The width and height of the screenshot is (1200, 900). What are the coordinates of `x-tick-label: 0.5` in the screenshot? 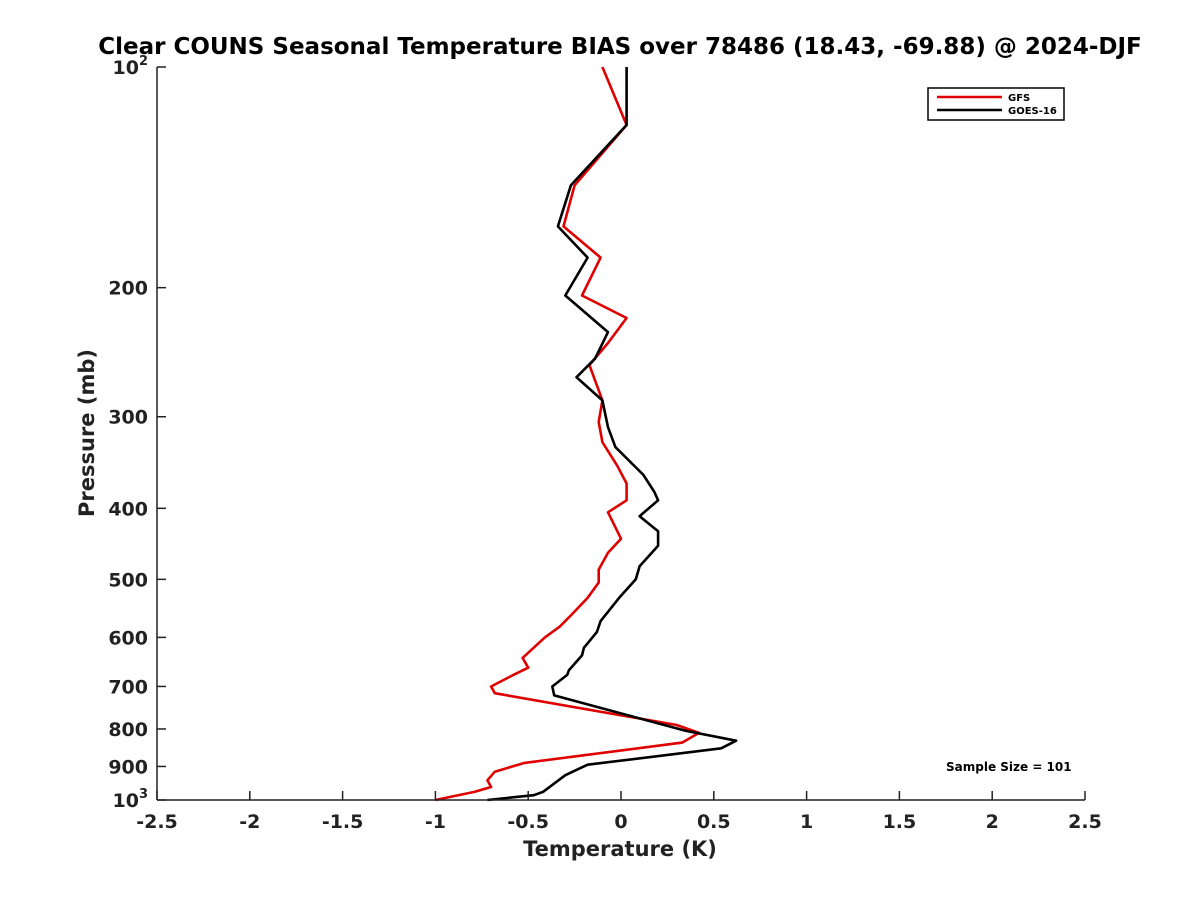 It's located at (714, 822).